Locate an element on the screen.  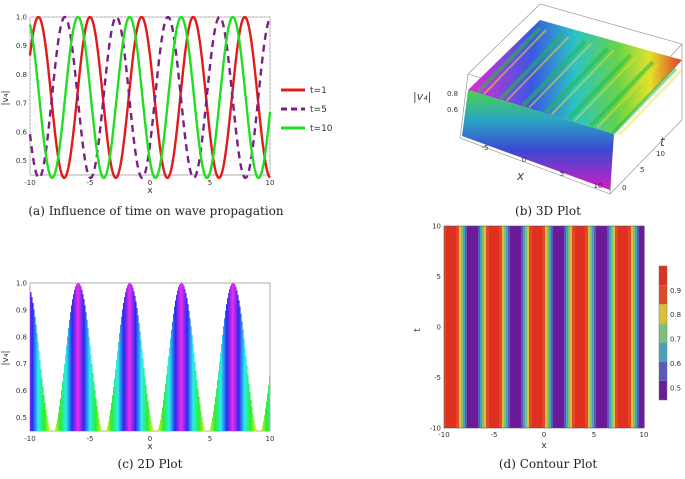
panel-b-t-tick-label: 10 is located at coordinates (660, 154).